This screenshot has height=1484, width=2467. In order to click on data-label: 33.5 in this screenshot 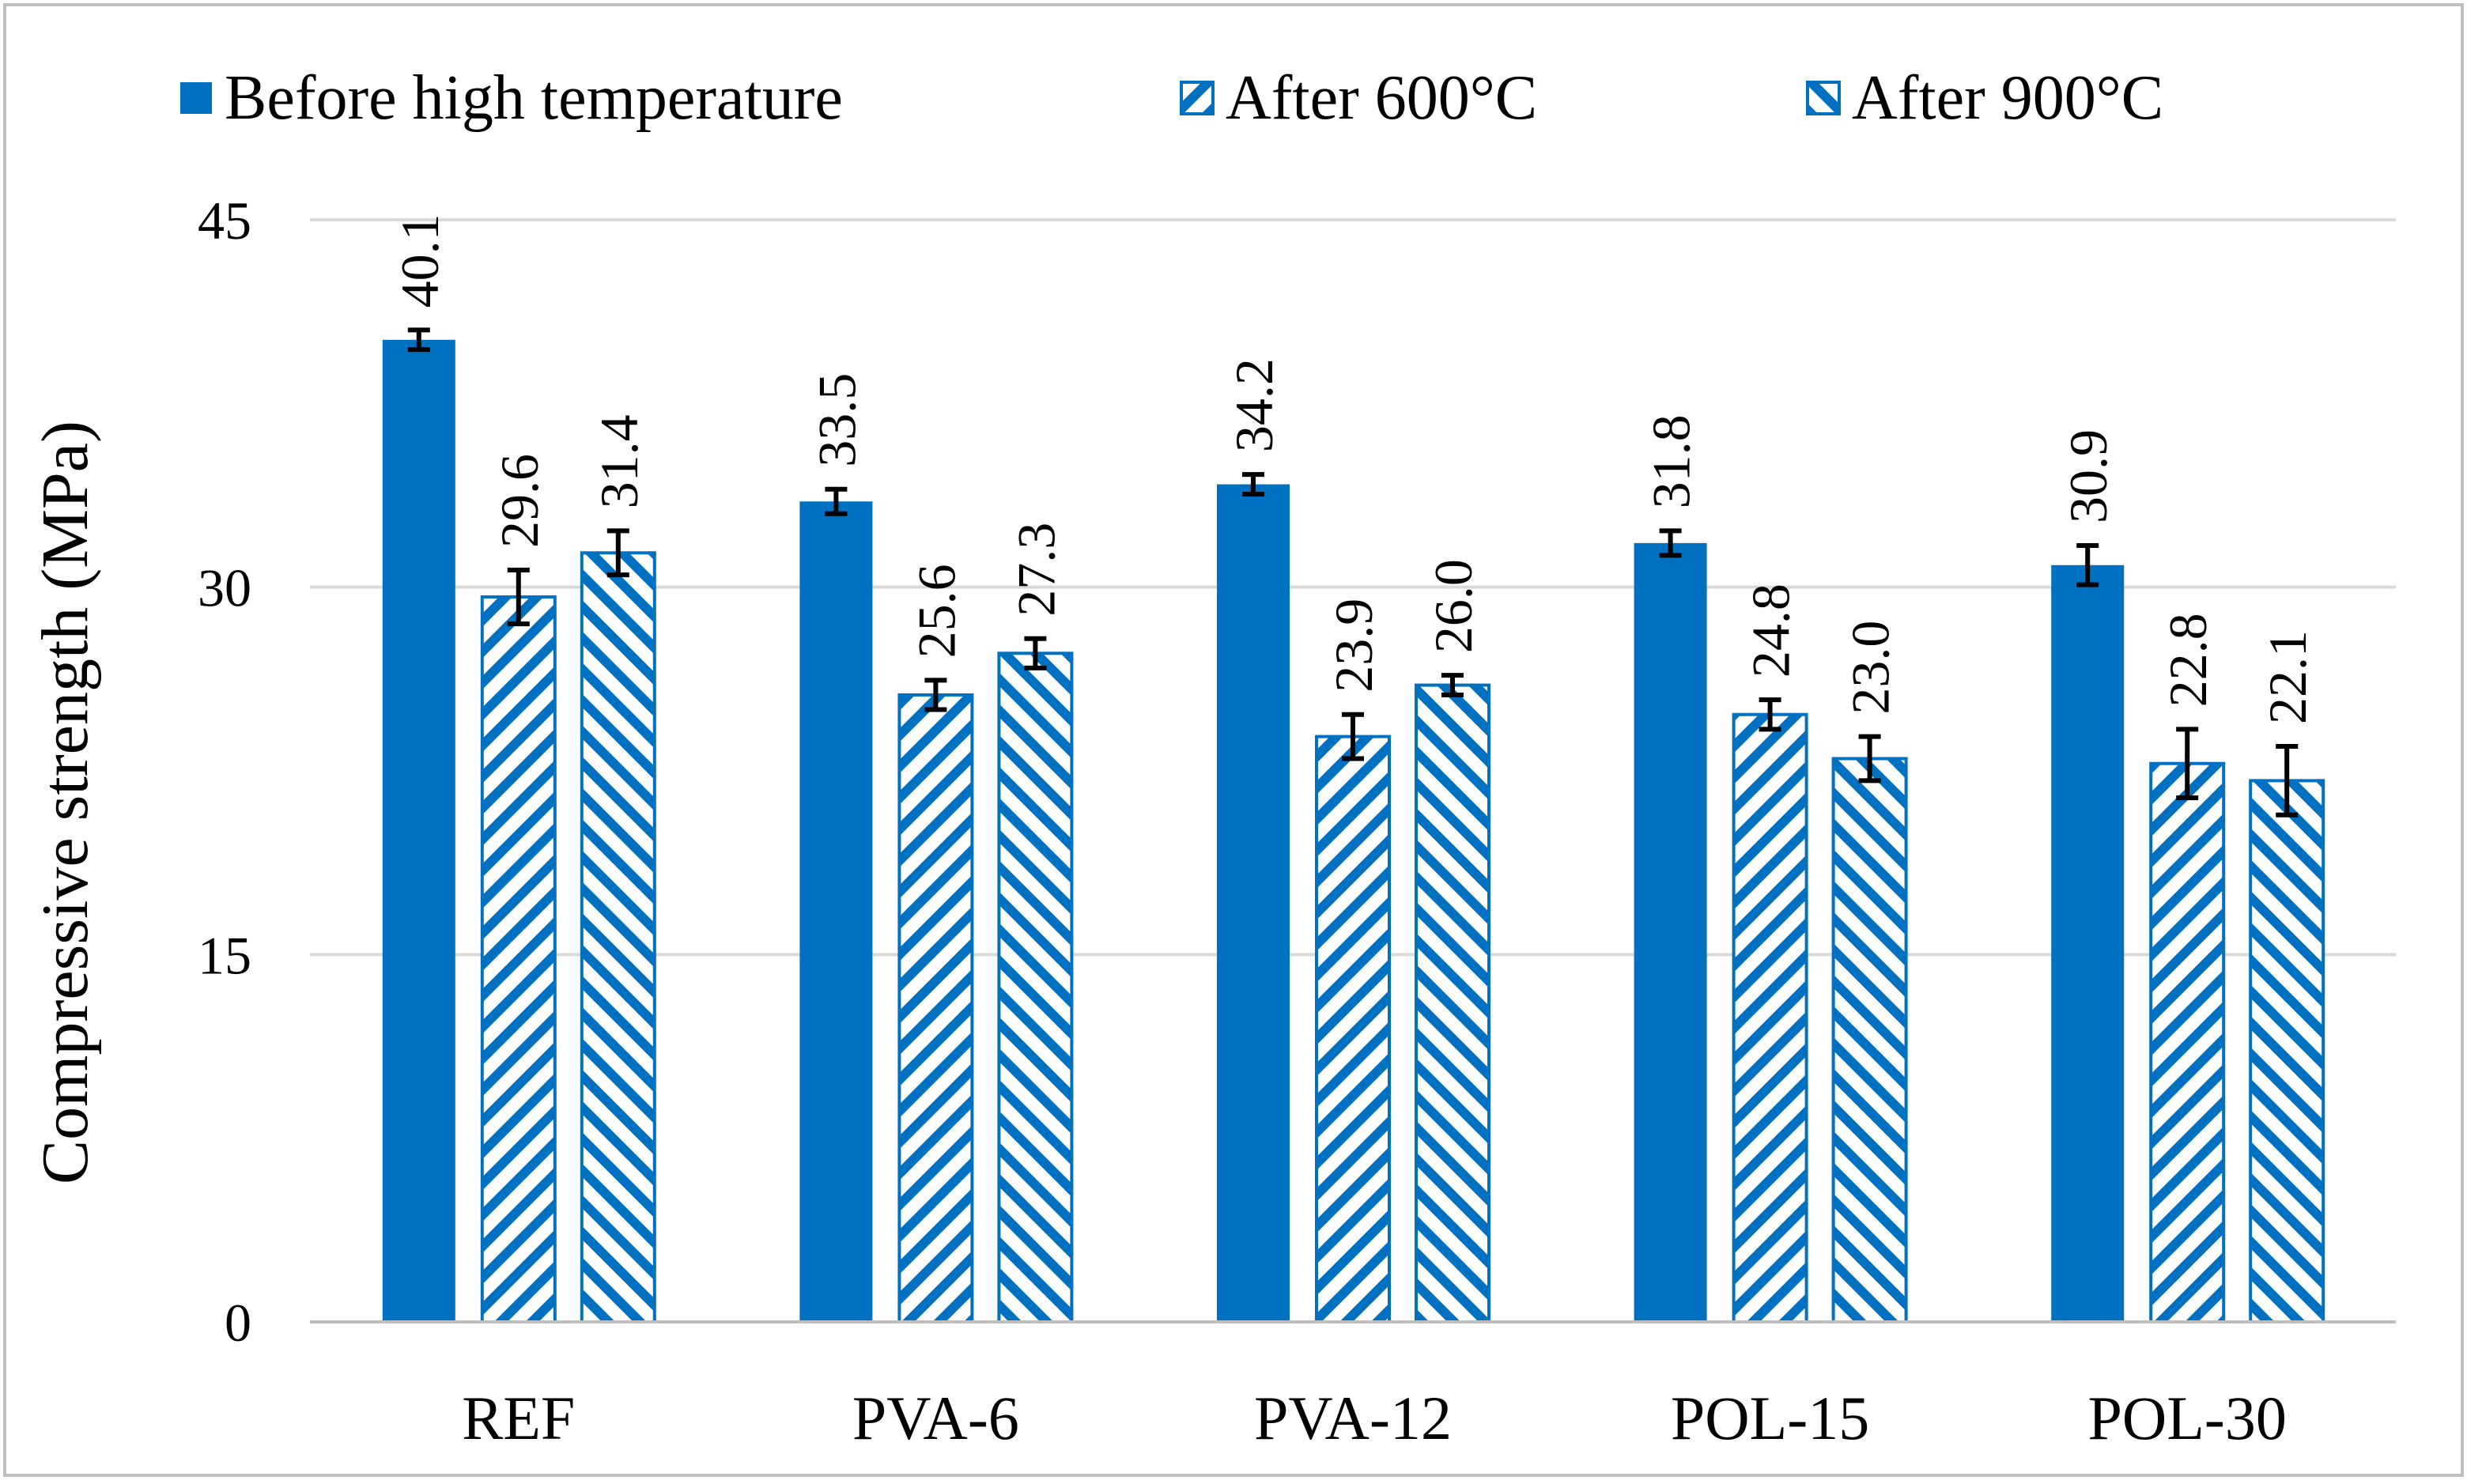, I will do `click(837, 420)`.